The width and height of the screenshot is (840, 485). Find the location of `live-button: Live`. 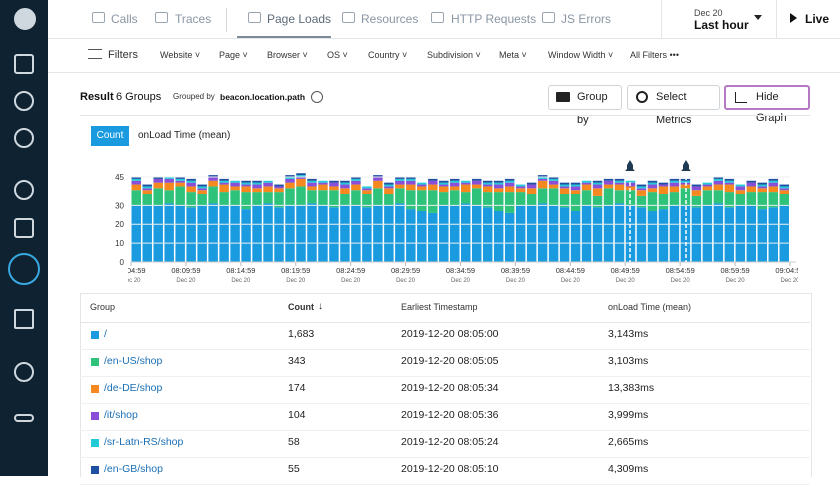

live-button: Live is located at coordinates (817, 19).